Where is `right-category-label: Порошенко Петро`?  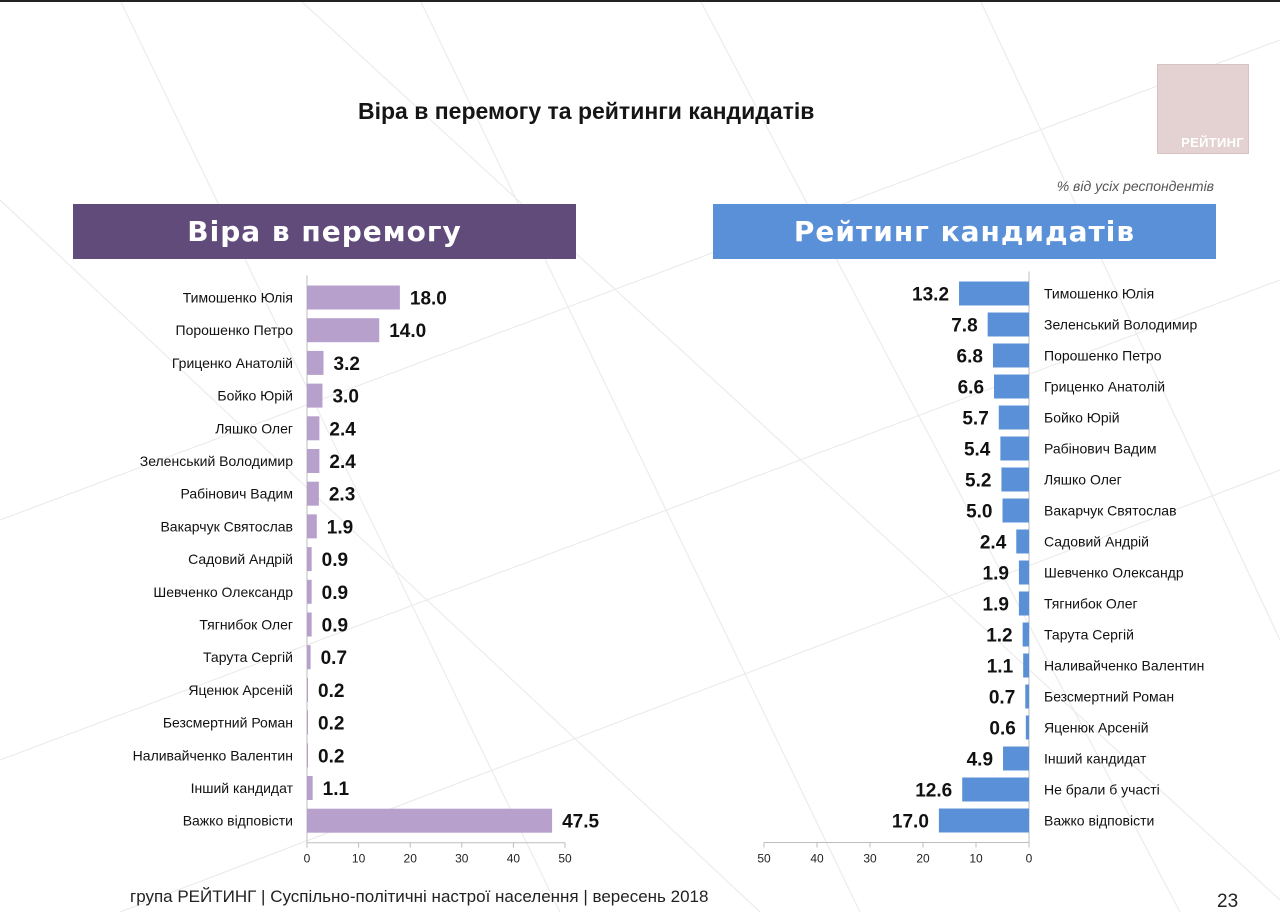 right-category-label: Порошенко Петро is located at coordinates (1103, 356).